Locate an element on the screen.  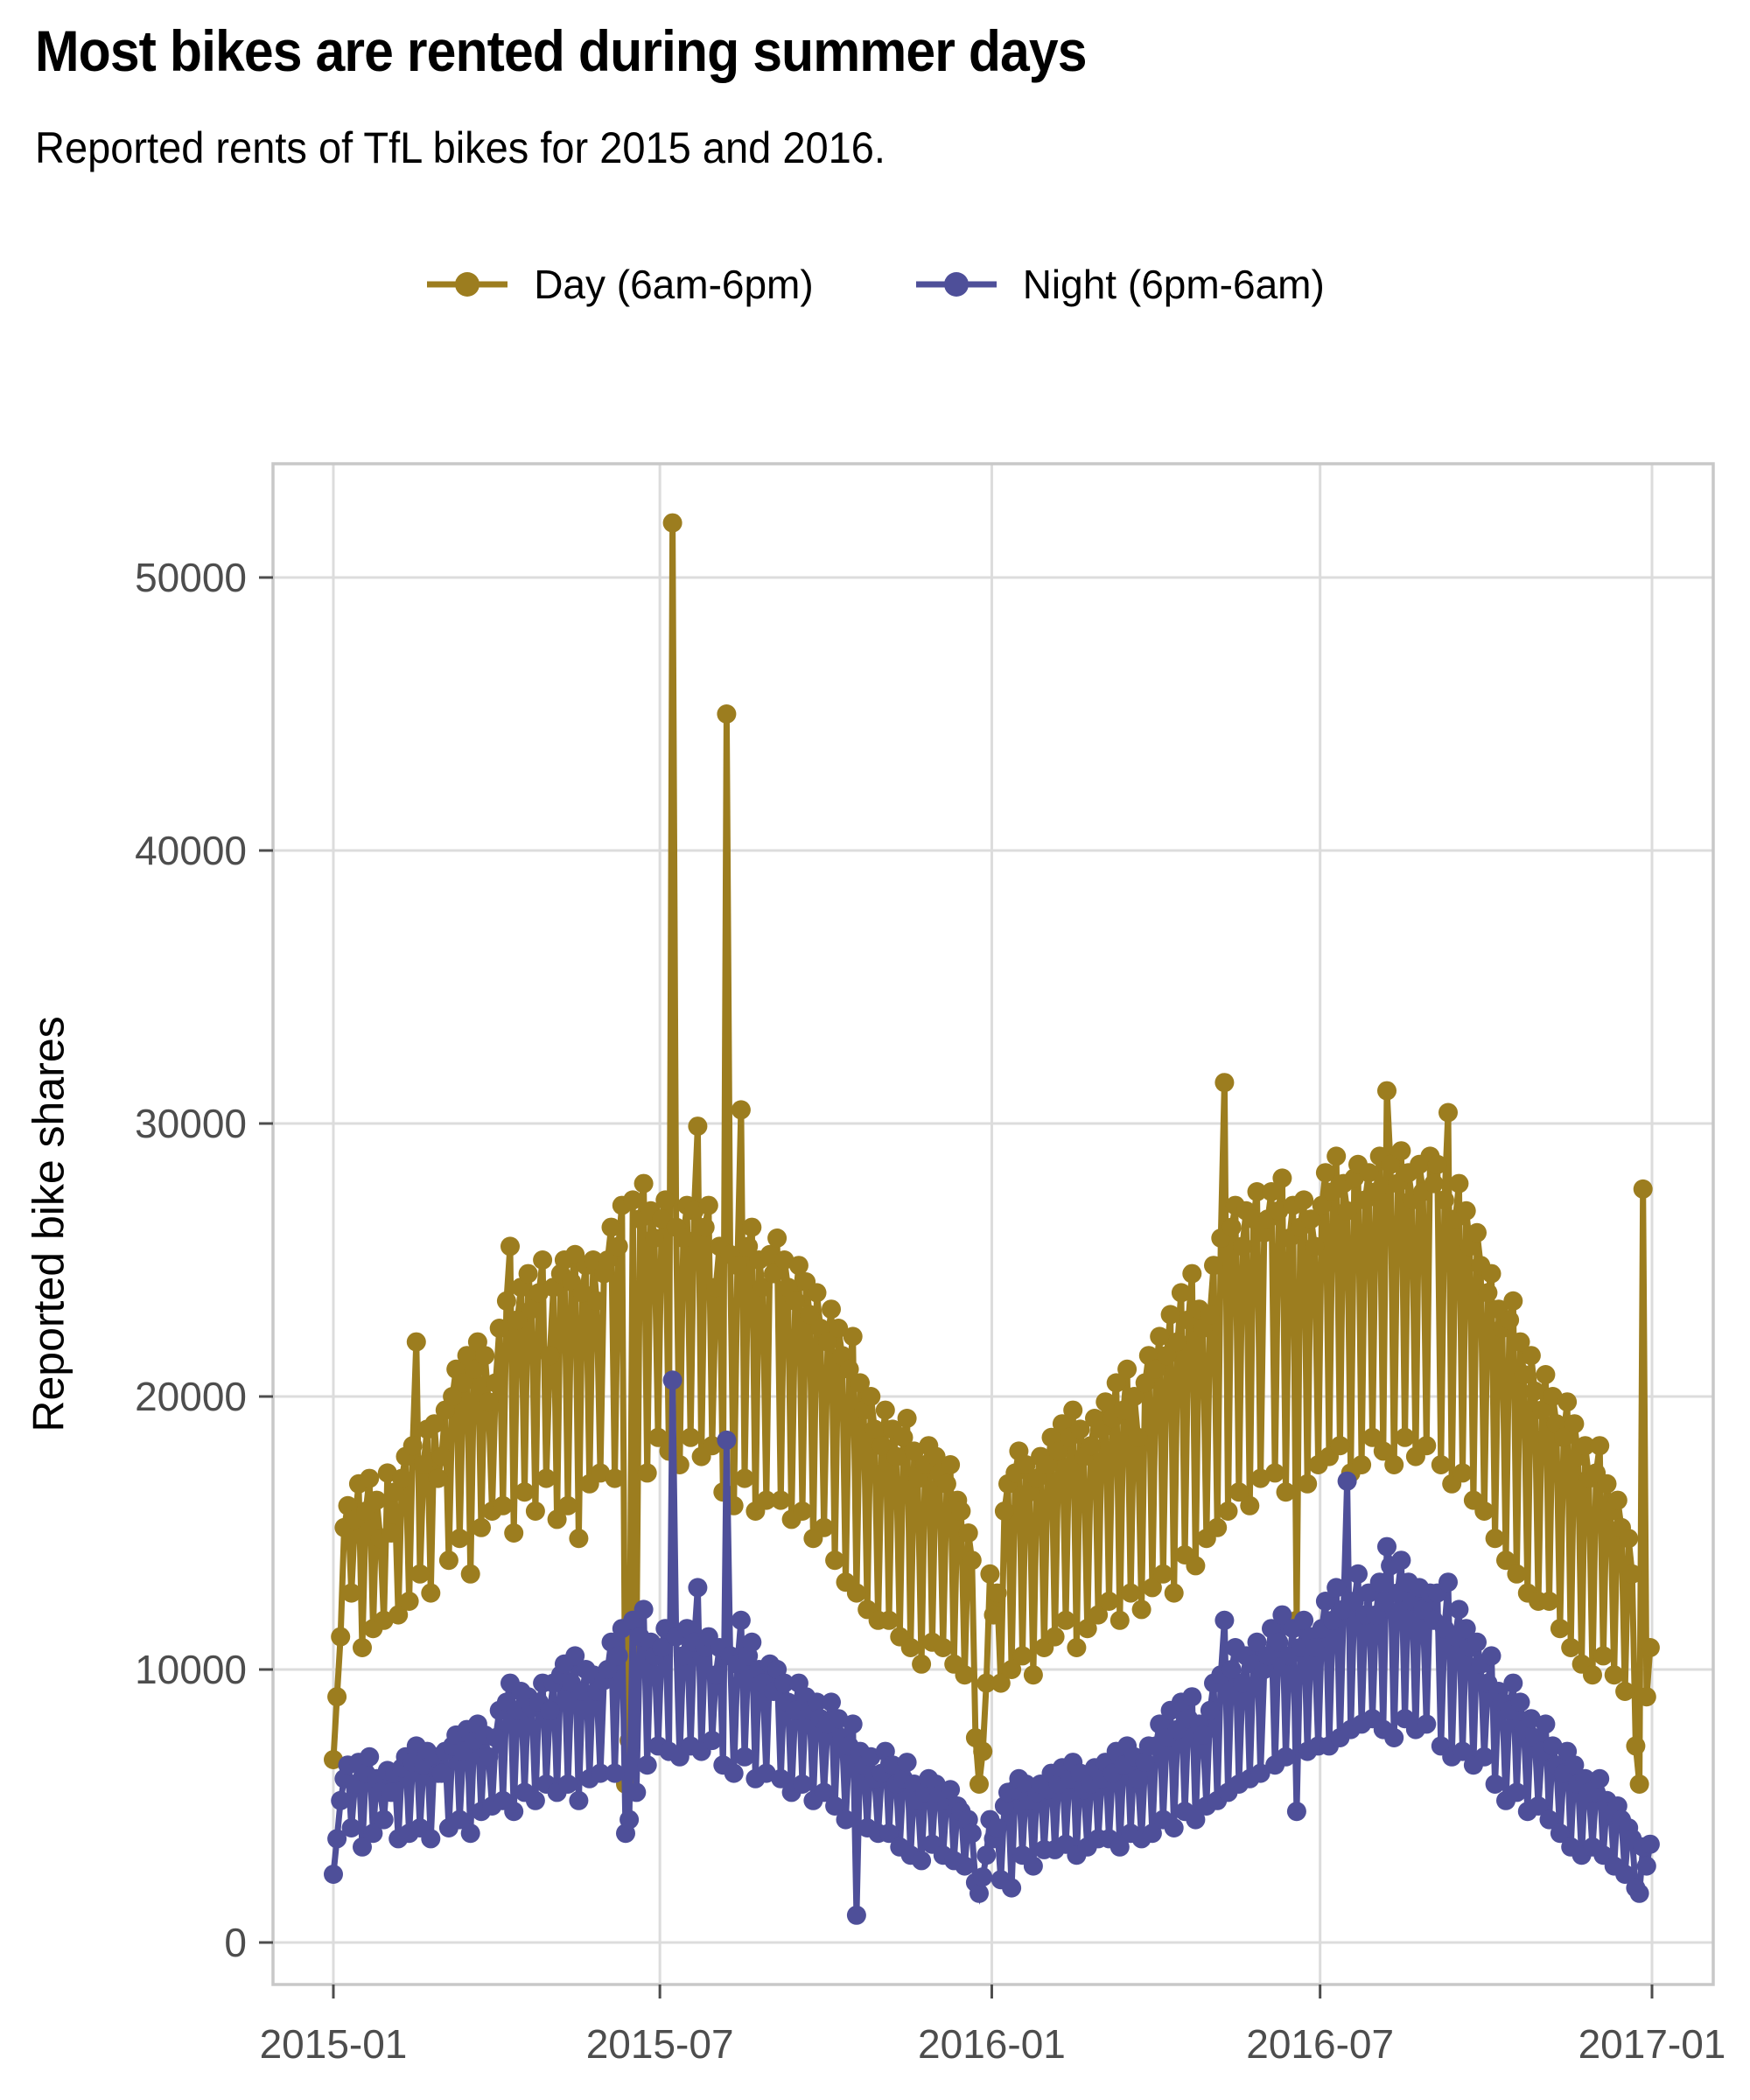
y-tick-label: 0 is located at coordinates (235, 1942).